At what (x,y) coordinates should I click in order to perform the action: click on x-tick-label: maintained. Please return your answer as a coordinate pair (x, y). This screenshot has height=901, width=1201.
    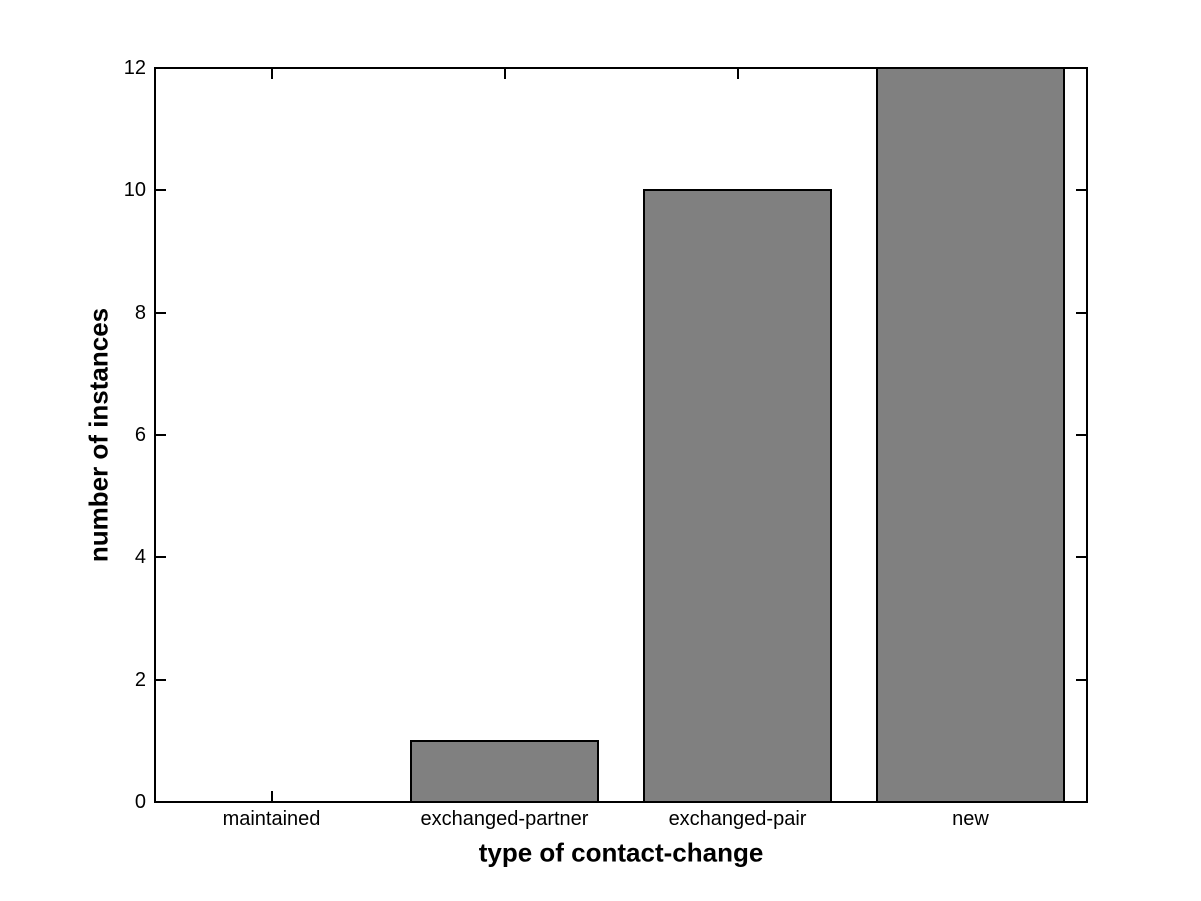
    Looking at the image, I should click on (271, 819).